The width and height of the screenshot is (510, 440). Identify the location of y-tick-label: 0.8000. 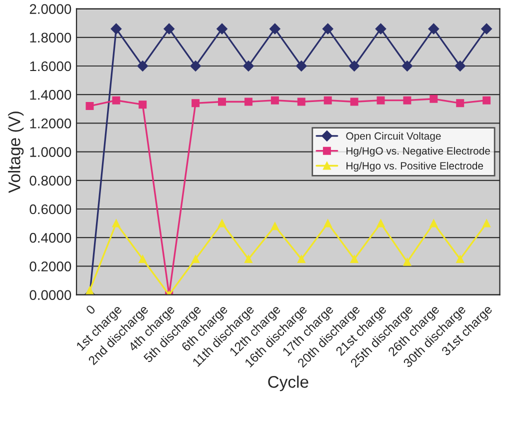
(51, 181).